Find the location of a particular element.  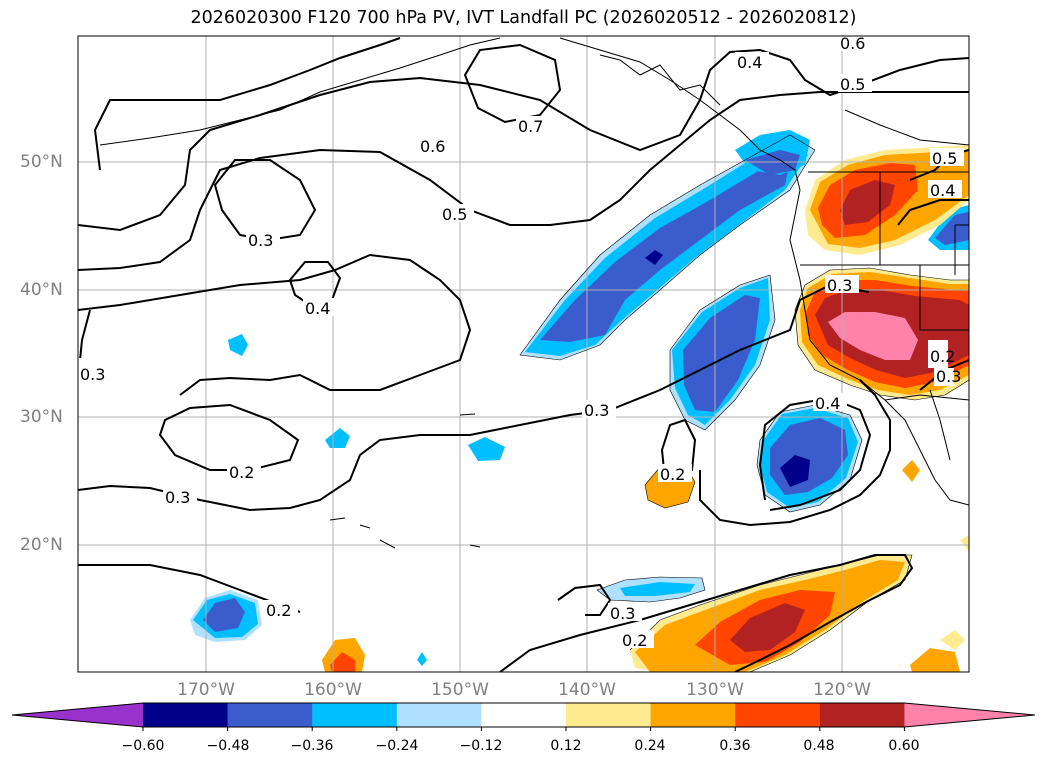

lon-label-170w: 170°W is located at coordinates (206, 690).